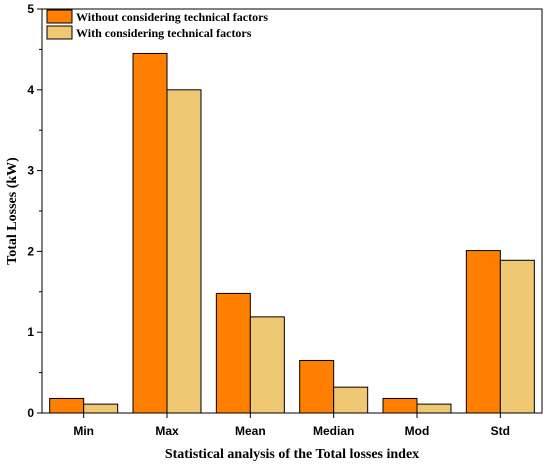 This screenshot has height=466, width=550. What do you see at coordinates (30, 251) in the screenshot?
I see `y-tick-label: 2` at bounding box center [30, 251].